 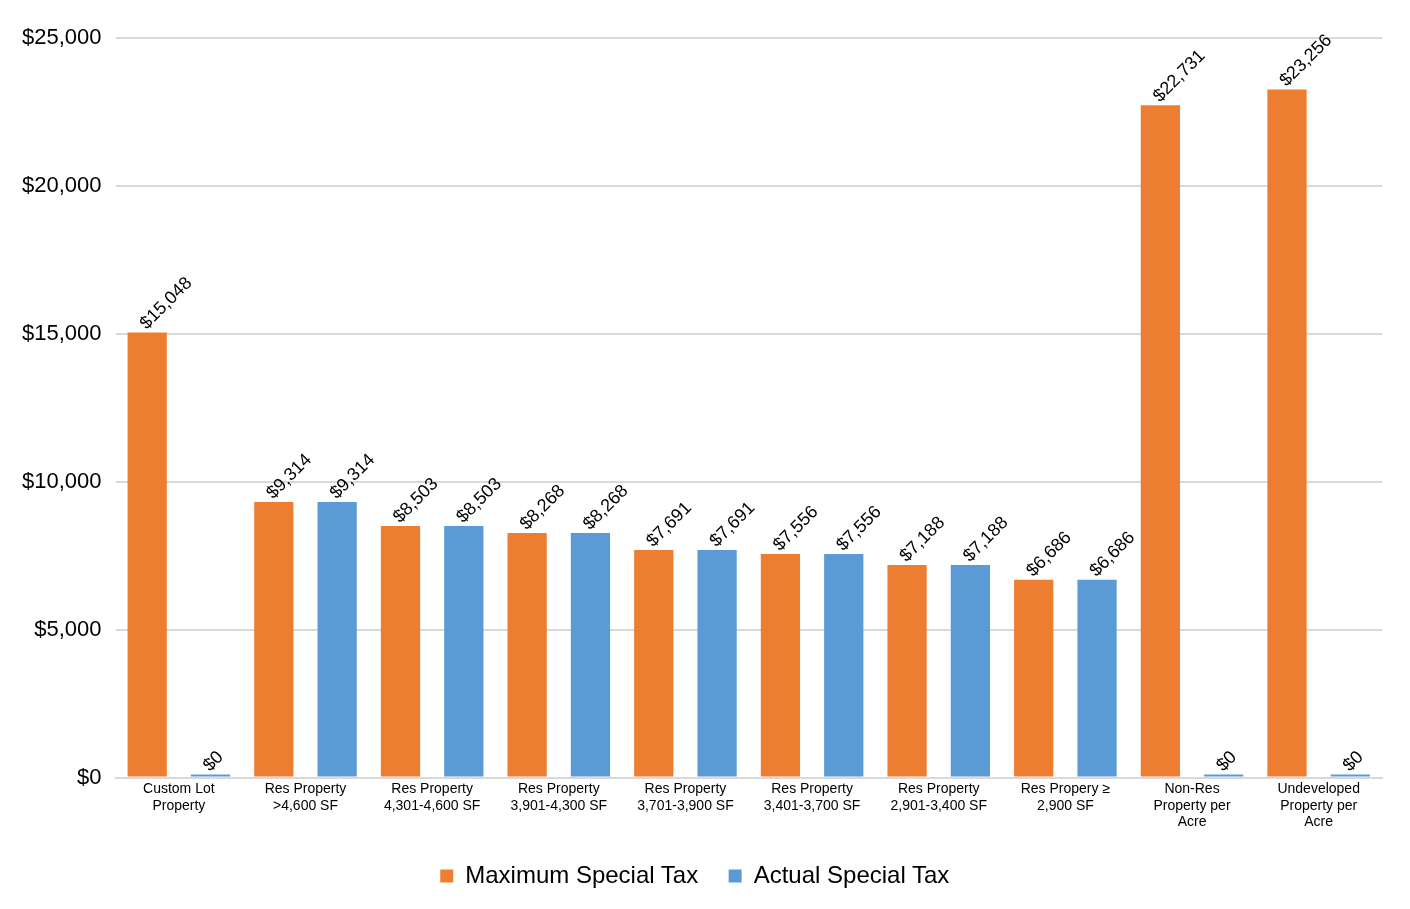 What do you see at coordinates (685, 796) in the screenshot?
I see `x-tick-label: Res Property 3,701-3,900 SF` at bounding box center [685, 796].